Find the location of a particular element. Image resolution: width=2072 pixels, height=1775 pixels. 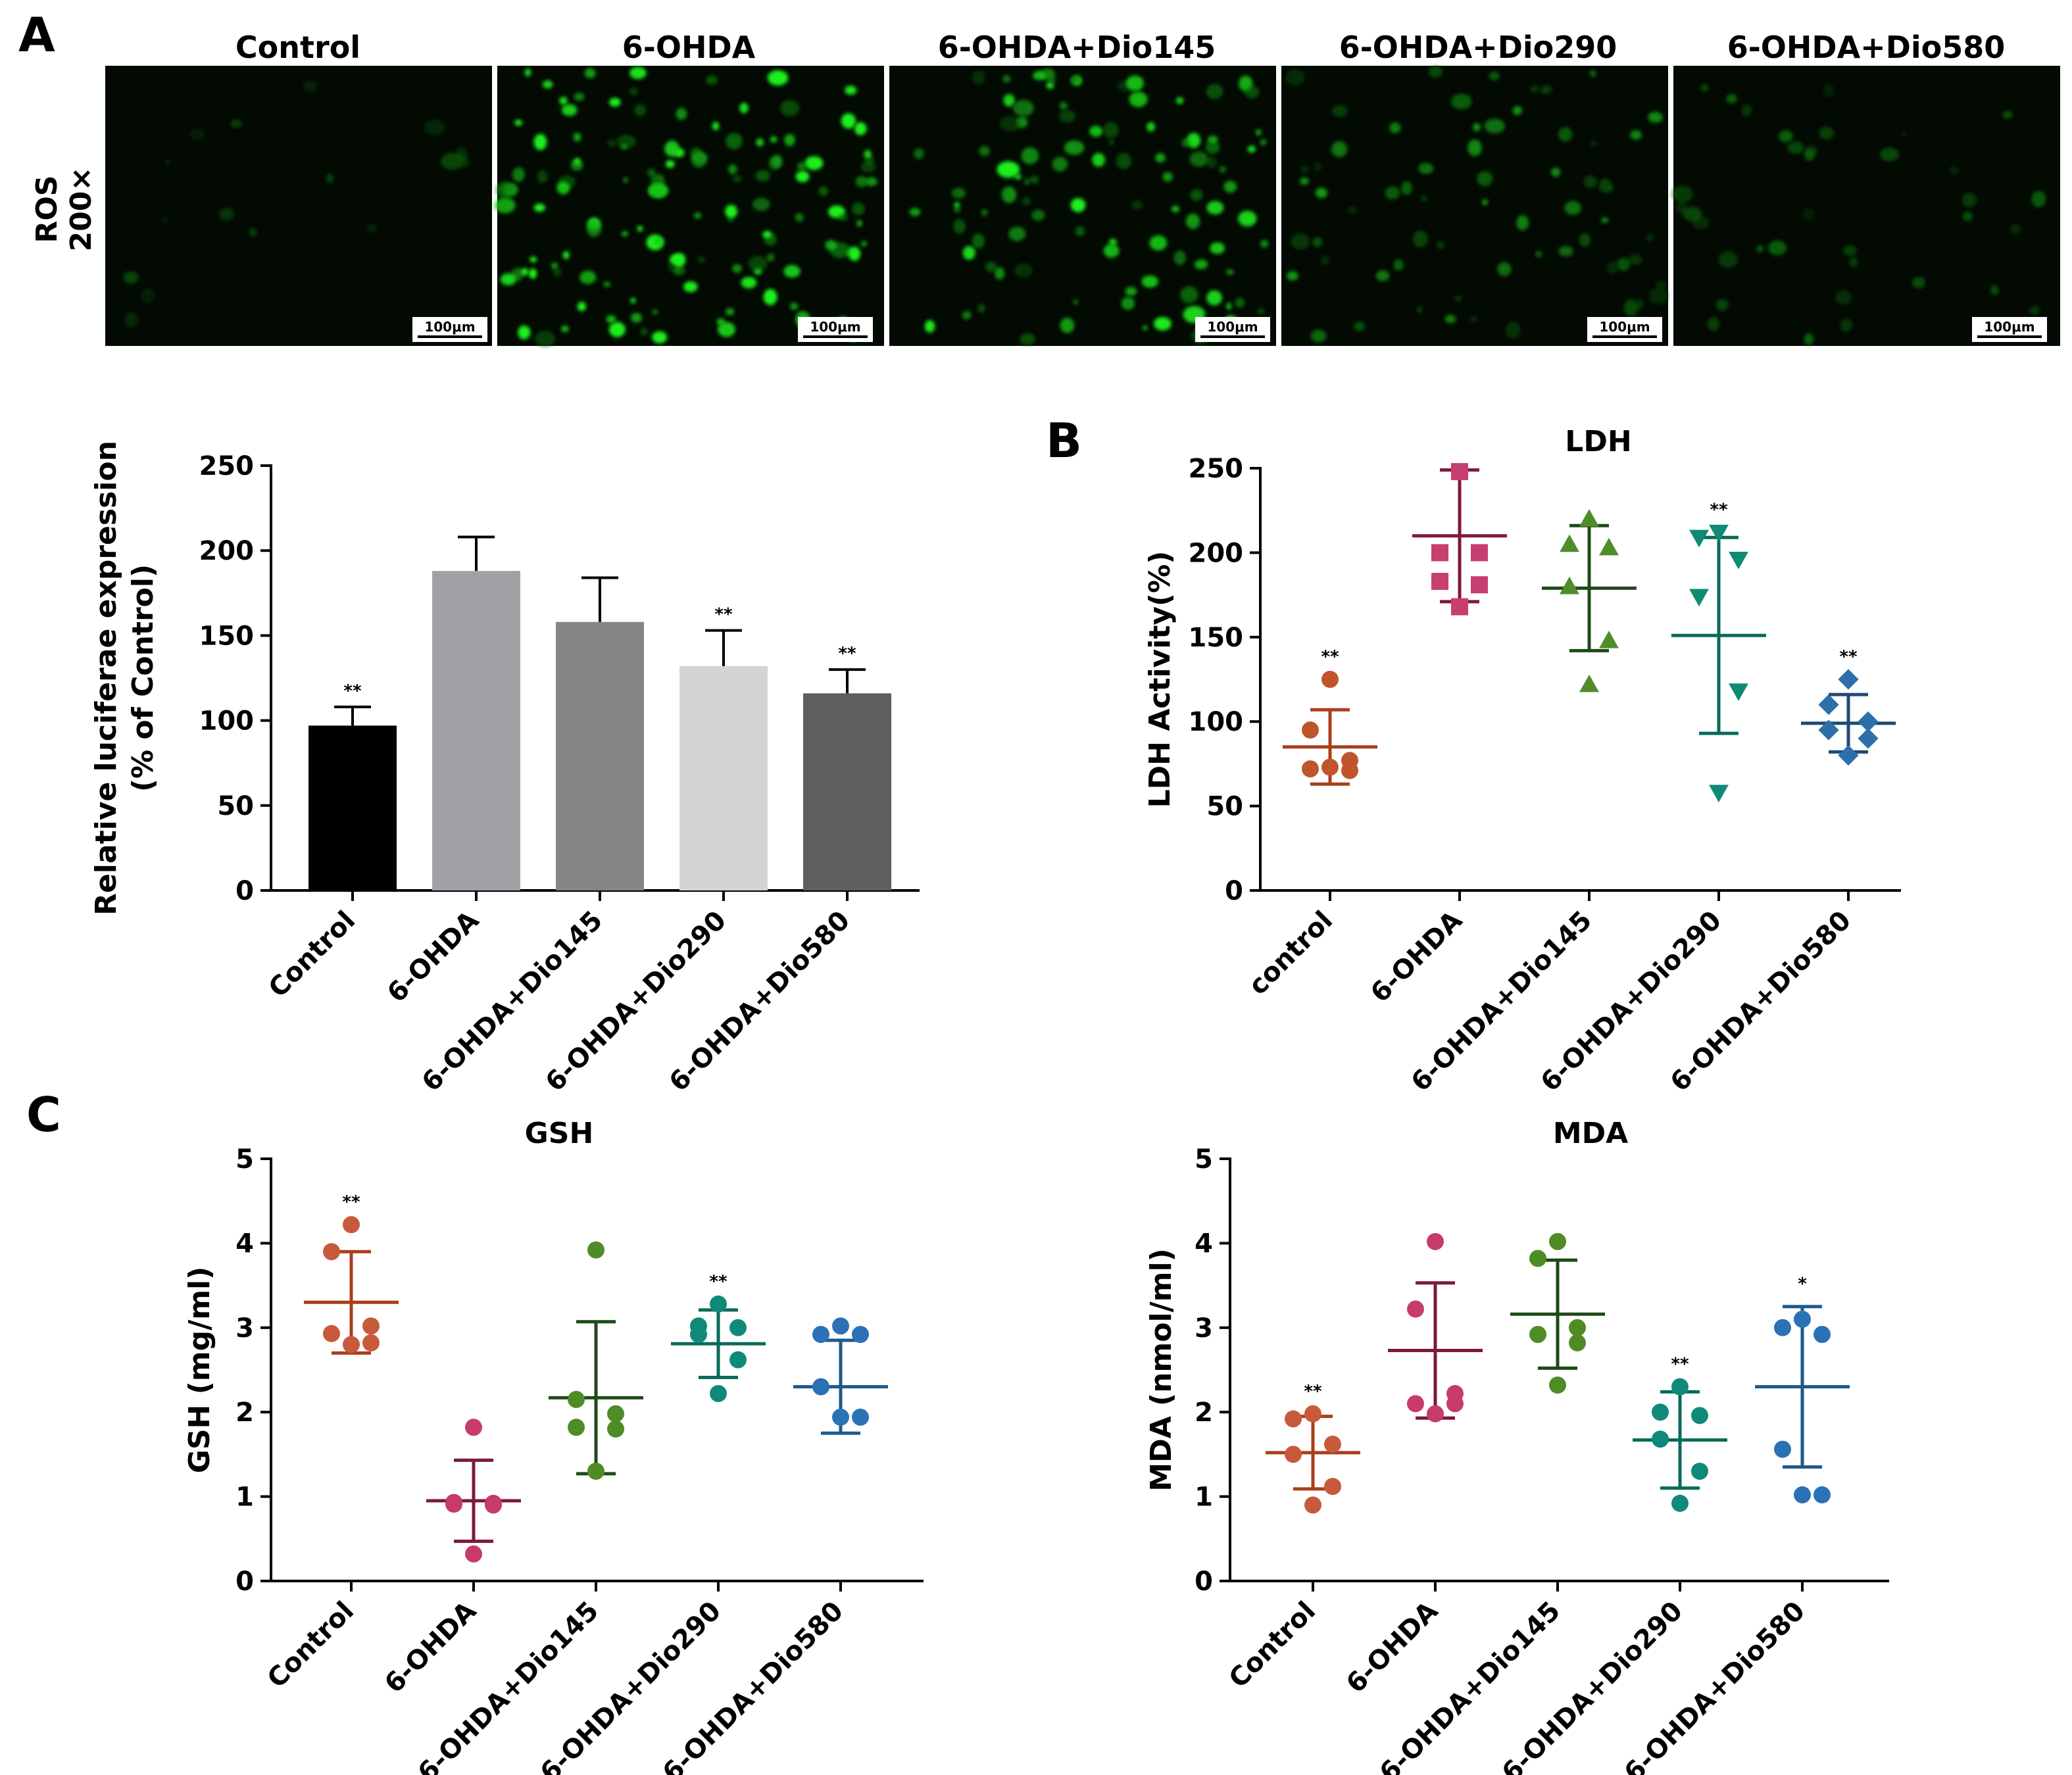

mda-y-tick-label: 0 is located at coordinates (1204, 1582).